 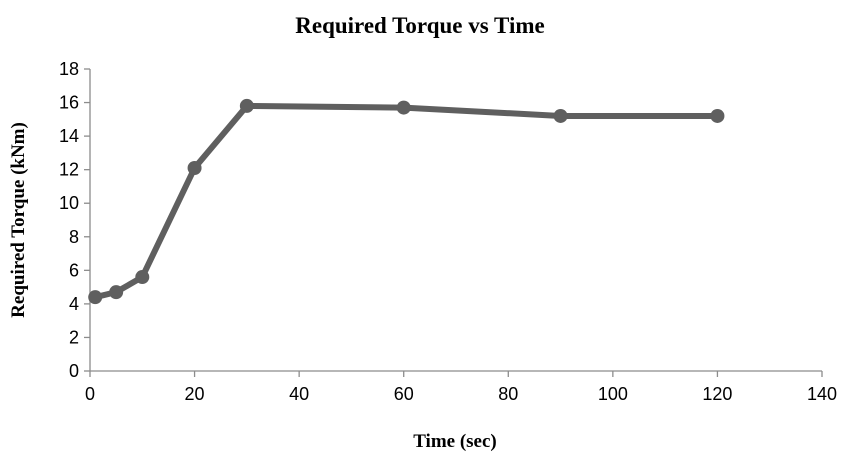 I want to click on x-tick-label: 20, so click(x=195, y=394).